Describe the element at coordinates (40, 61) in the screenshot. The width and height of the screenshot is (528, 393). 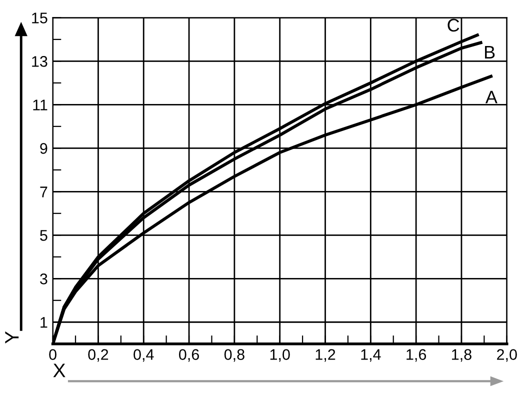
I see `y-tick-label: 13` at that location.